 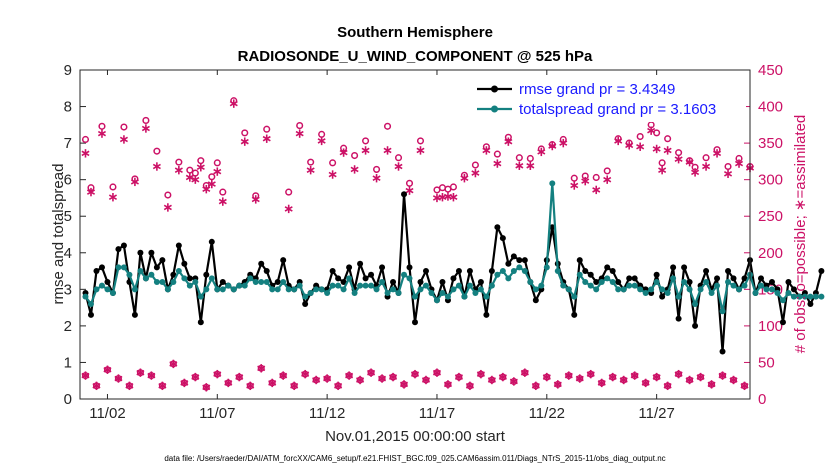 I want to click on y-right-tick-label: 100, so click(x=770, y=326).